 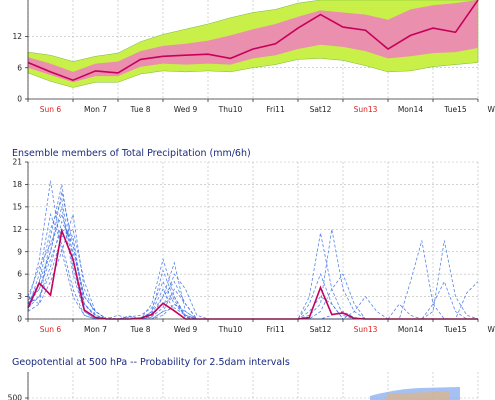 I want to click on precip-x-tick-label: Mon14, so click(x=411, y=329).